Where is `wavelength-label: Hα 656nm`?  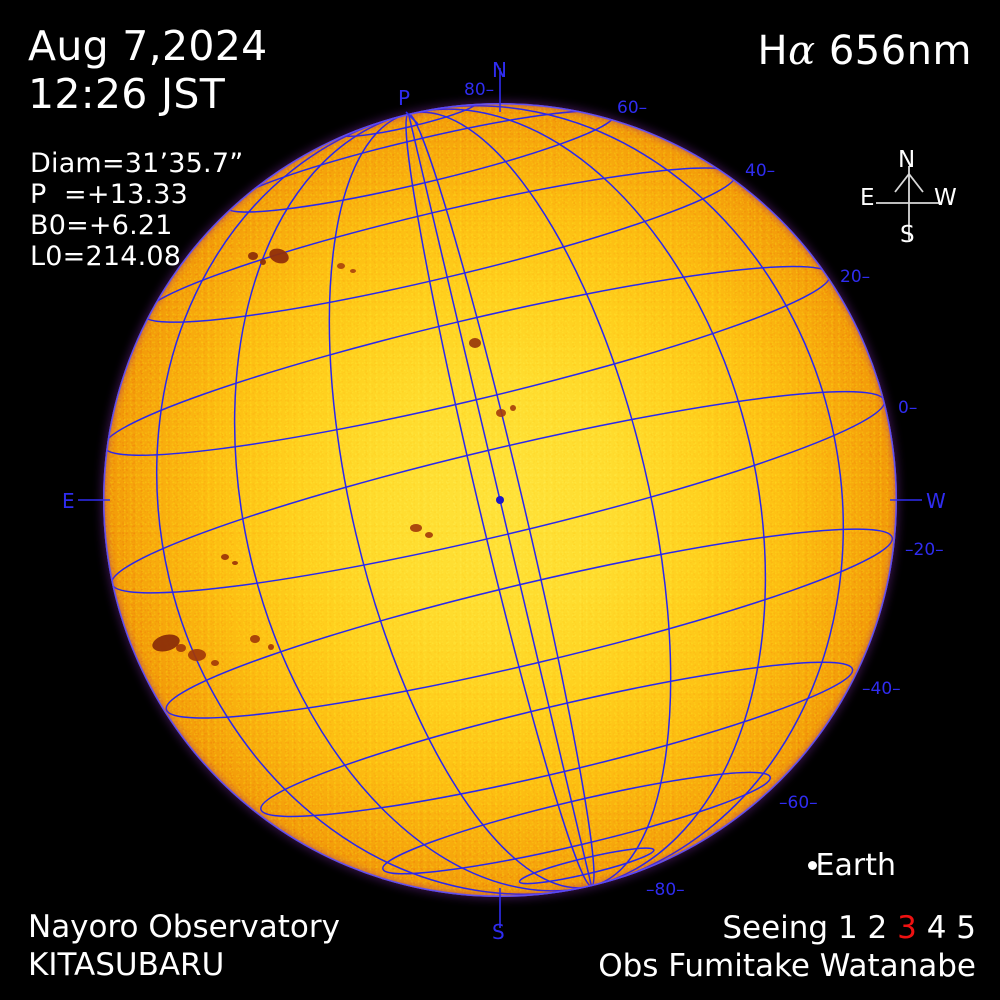
wavelength-label: Hα 656nm is located at coordinates (865, 51).